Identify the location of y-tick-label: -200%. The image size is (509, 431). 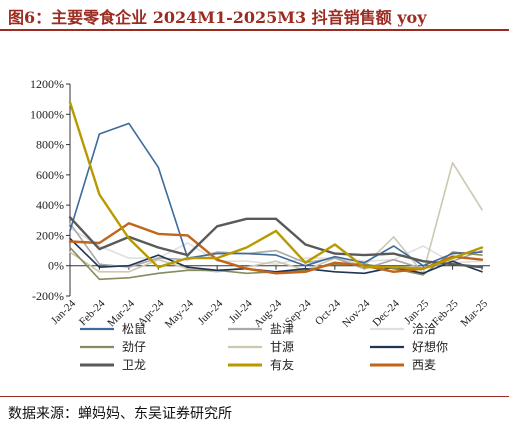
(48, 296).